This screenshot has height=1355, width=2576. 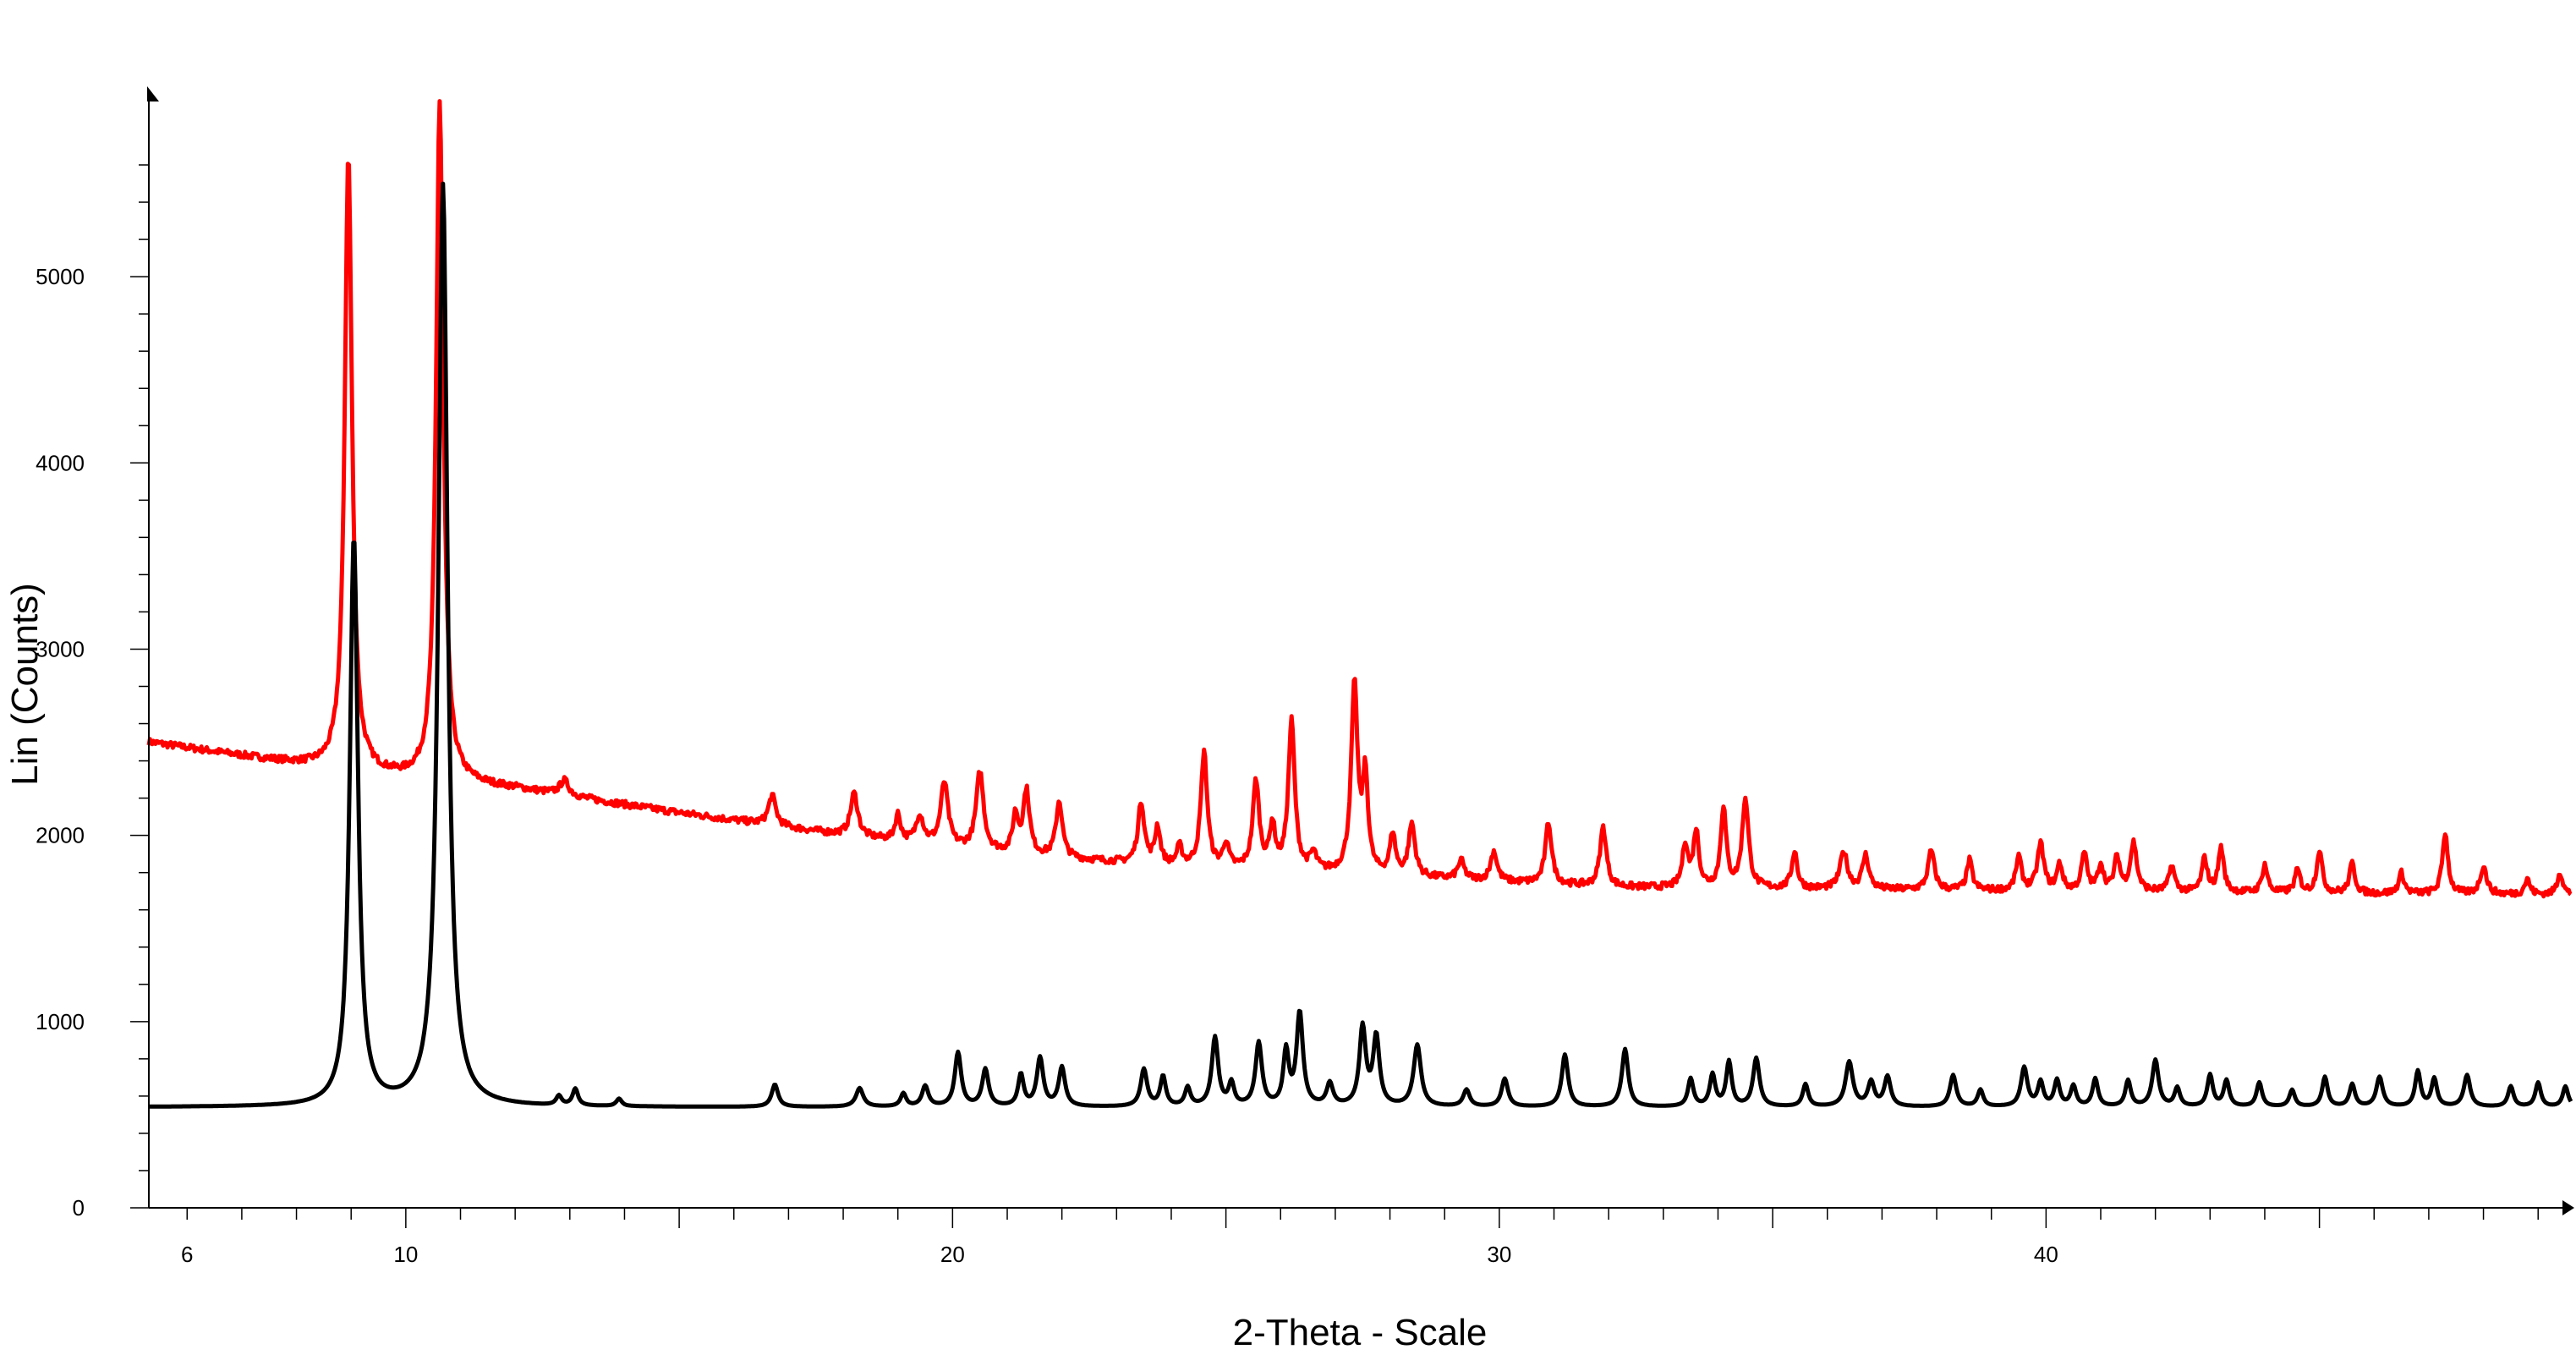 What do you see at coordinates (153, 93) in the screenshot?
I see `y-axis-arrow` at bounding box center [153, 93].